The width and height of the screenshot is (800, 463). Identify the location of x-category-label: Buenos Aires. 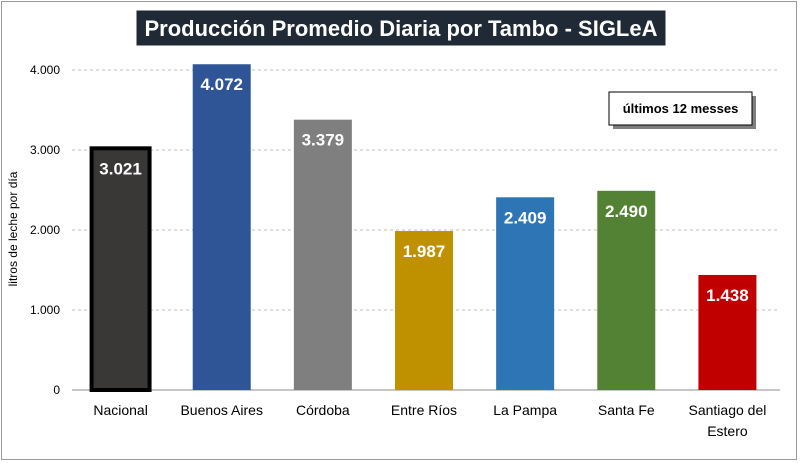
(221, 410).